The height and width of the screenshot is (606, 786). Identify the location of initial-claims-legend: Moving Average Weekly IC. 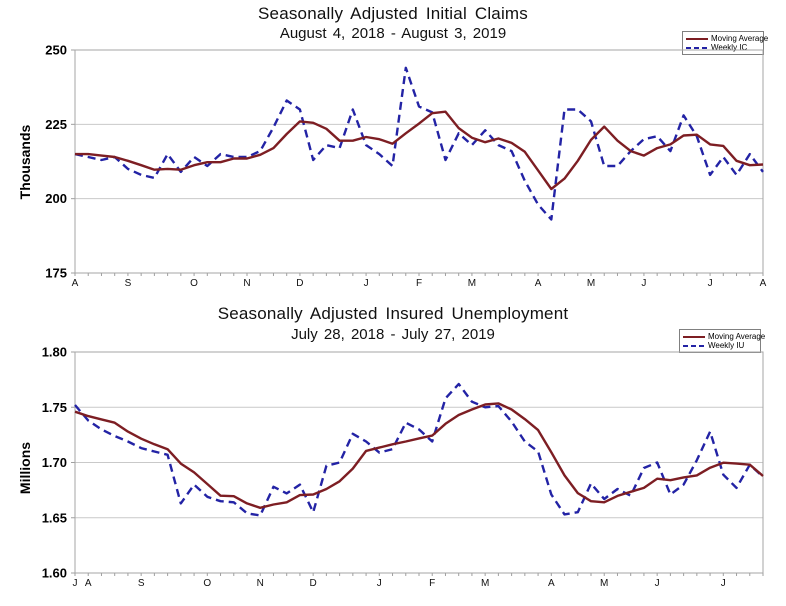
(725, 43).